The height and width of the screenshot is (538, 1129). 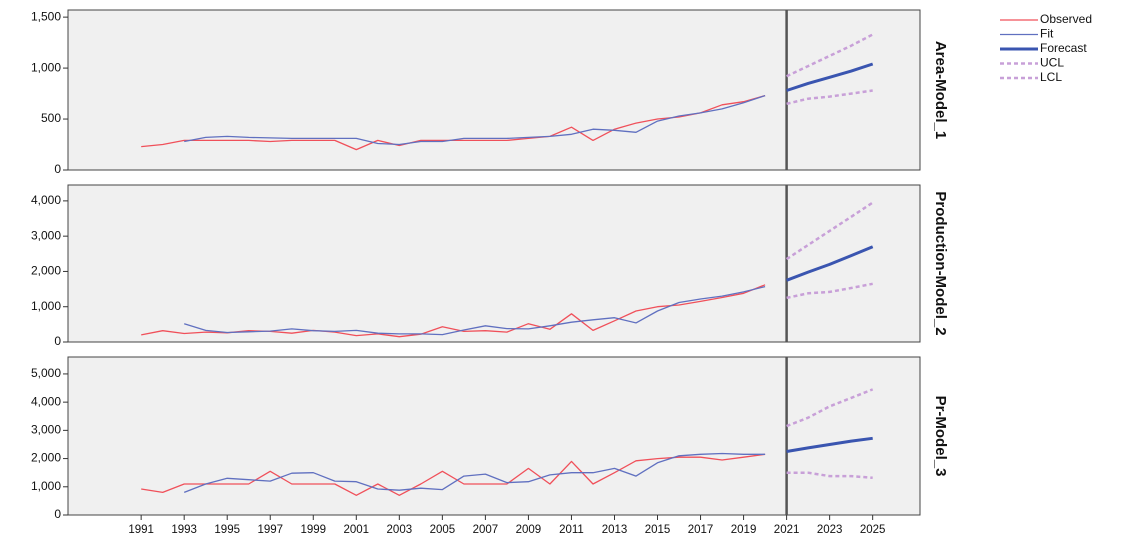 What do you see at coordinates (400, 530) in the screenshot?
I see `x-tick-label: 2003` at bounding box center [400, 530].